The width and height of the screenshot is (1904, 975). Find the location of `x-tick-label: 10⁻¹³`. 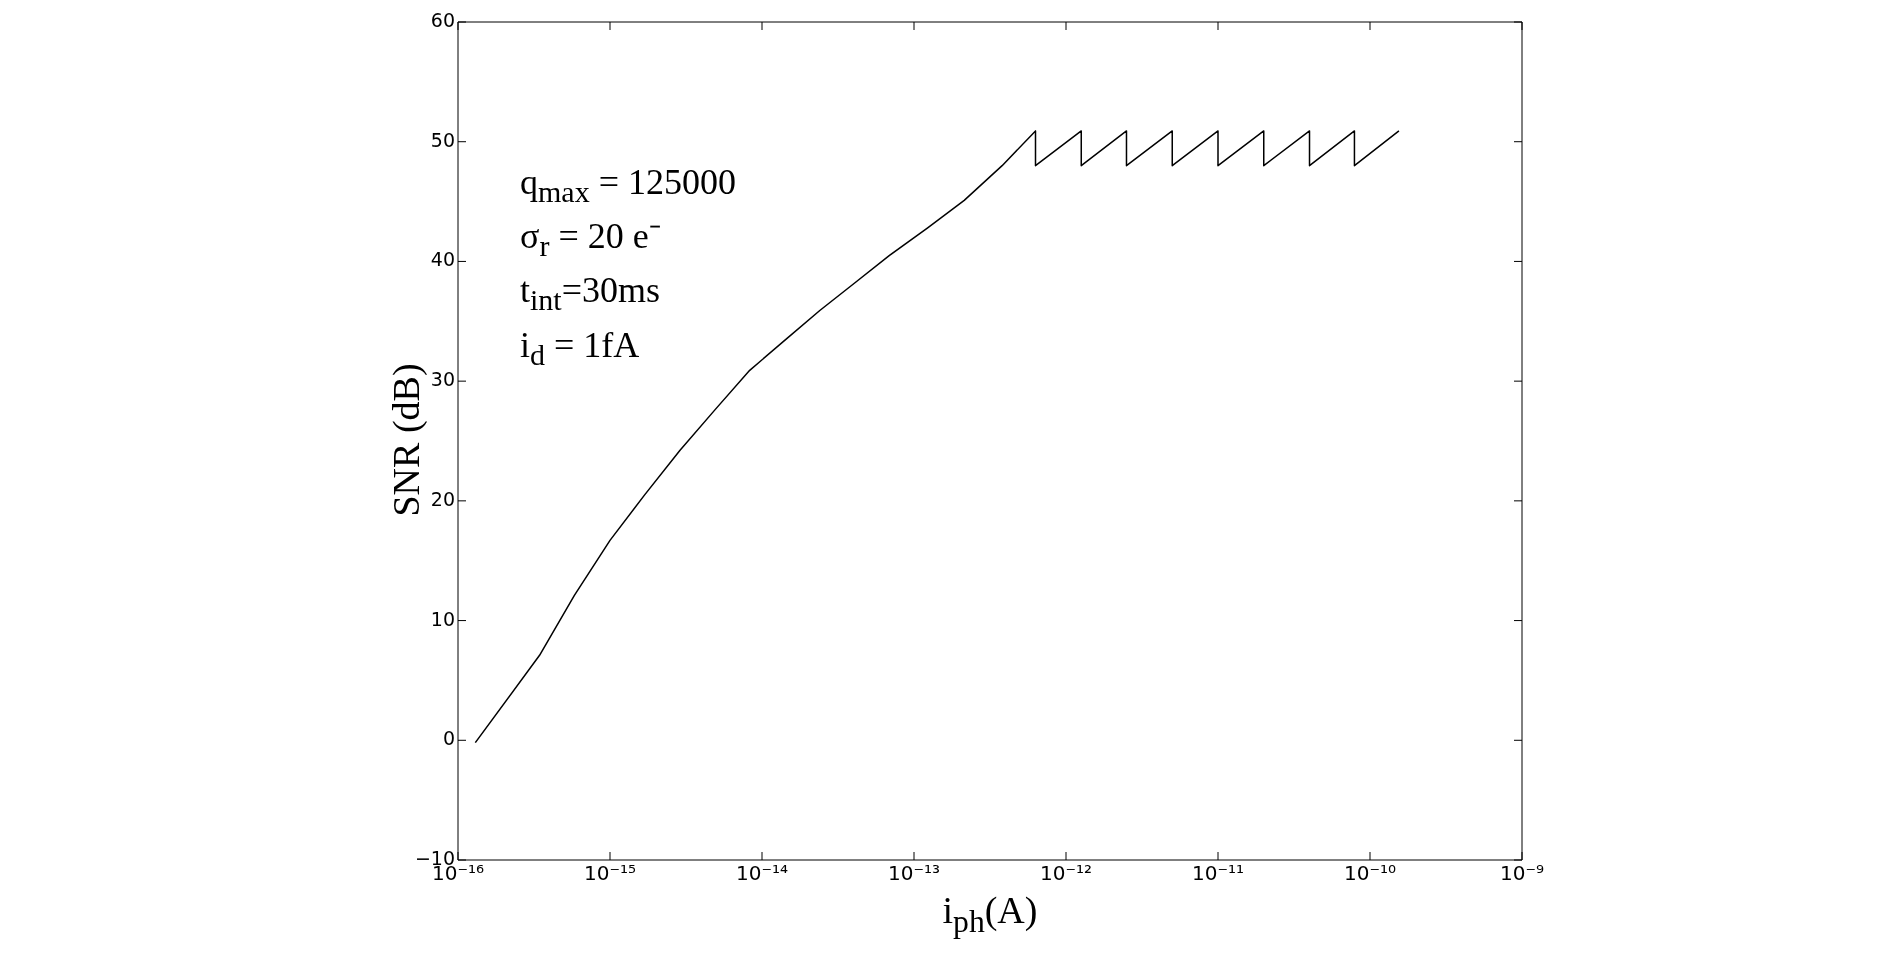

x-tick-label: 10⁻¹³ is located at coordinates (914, 873).